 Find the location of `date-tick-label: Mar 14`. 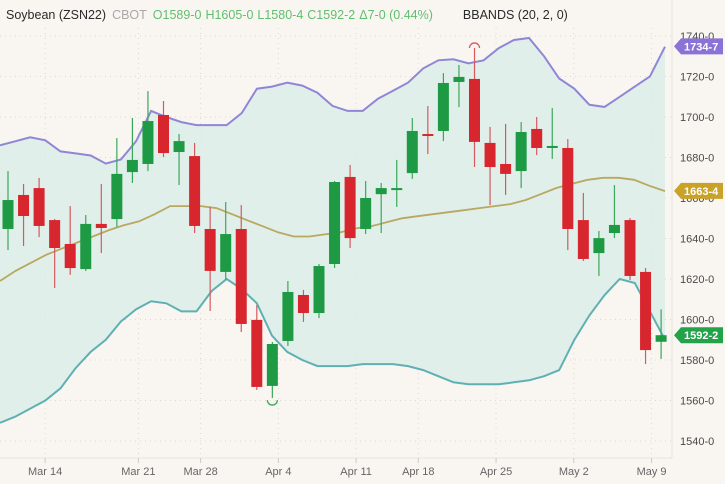

date-tick-label: Mar 14 is located at coordinates (45, 472).